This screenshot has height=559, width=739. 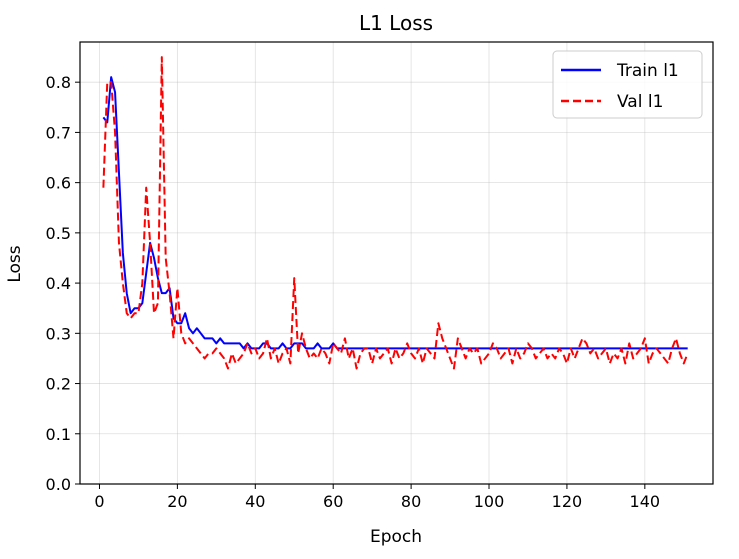 I want to click on x-tick-label: 120, so click(x=567, y=501).